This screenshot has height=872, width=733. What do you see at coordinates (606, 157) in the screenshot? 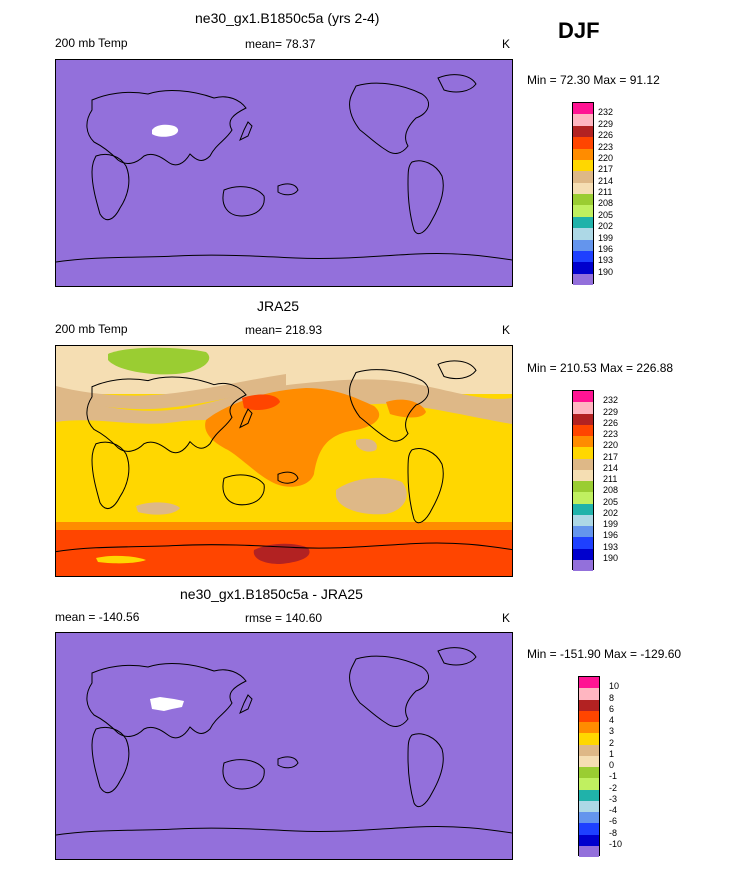
I see `colorbar-tick-label: 220` at bounding box center [606, 157].